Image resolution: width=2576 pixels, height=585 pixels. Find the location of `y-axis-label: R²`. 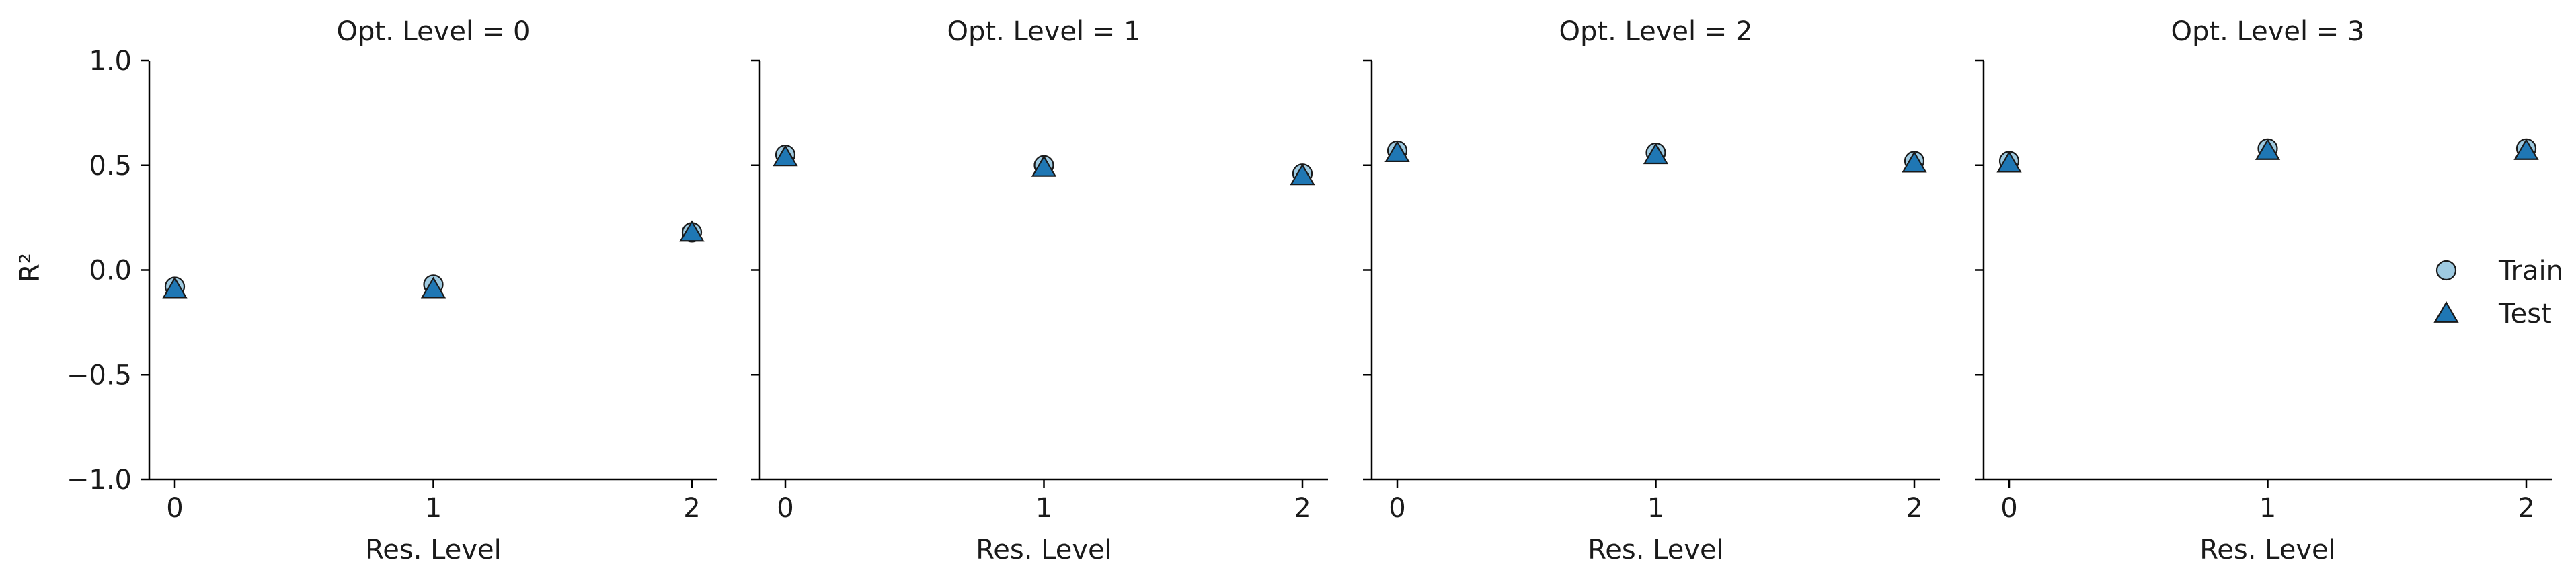

y-axis-label: R² is located at coordinates (31, 267).